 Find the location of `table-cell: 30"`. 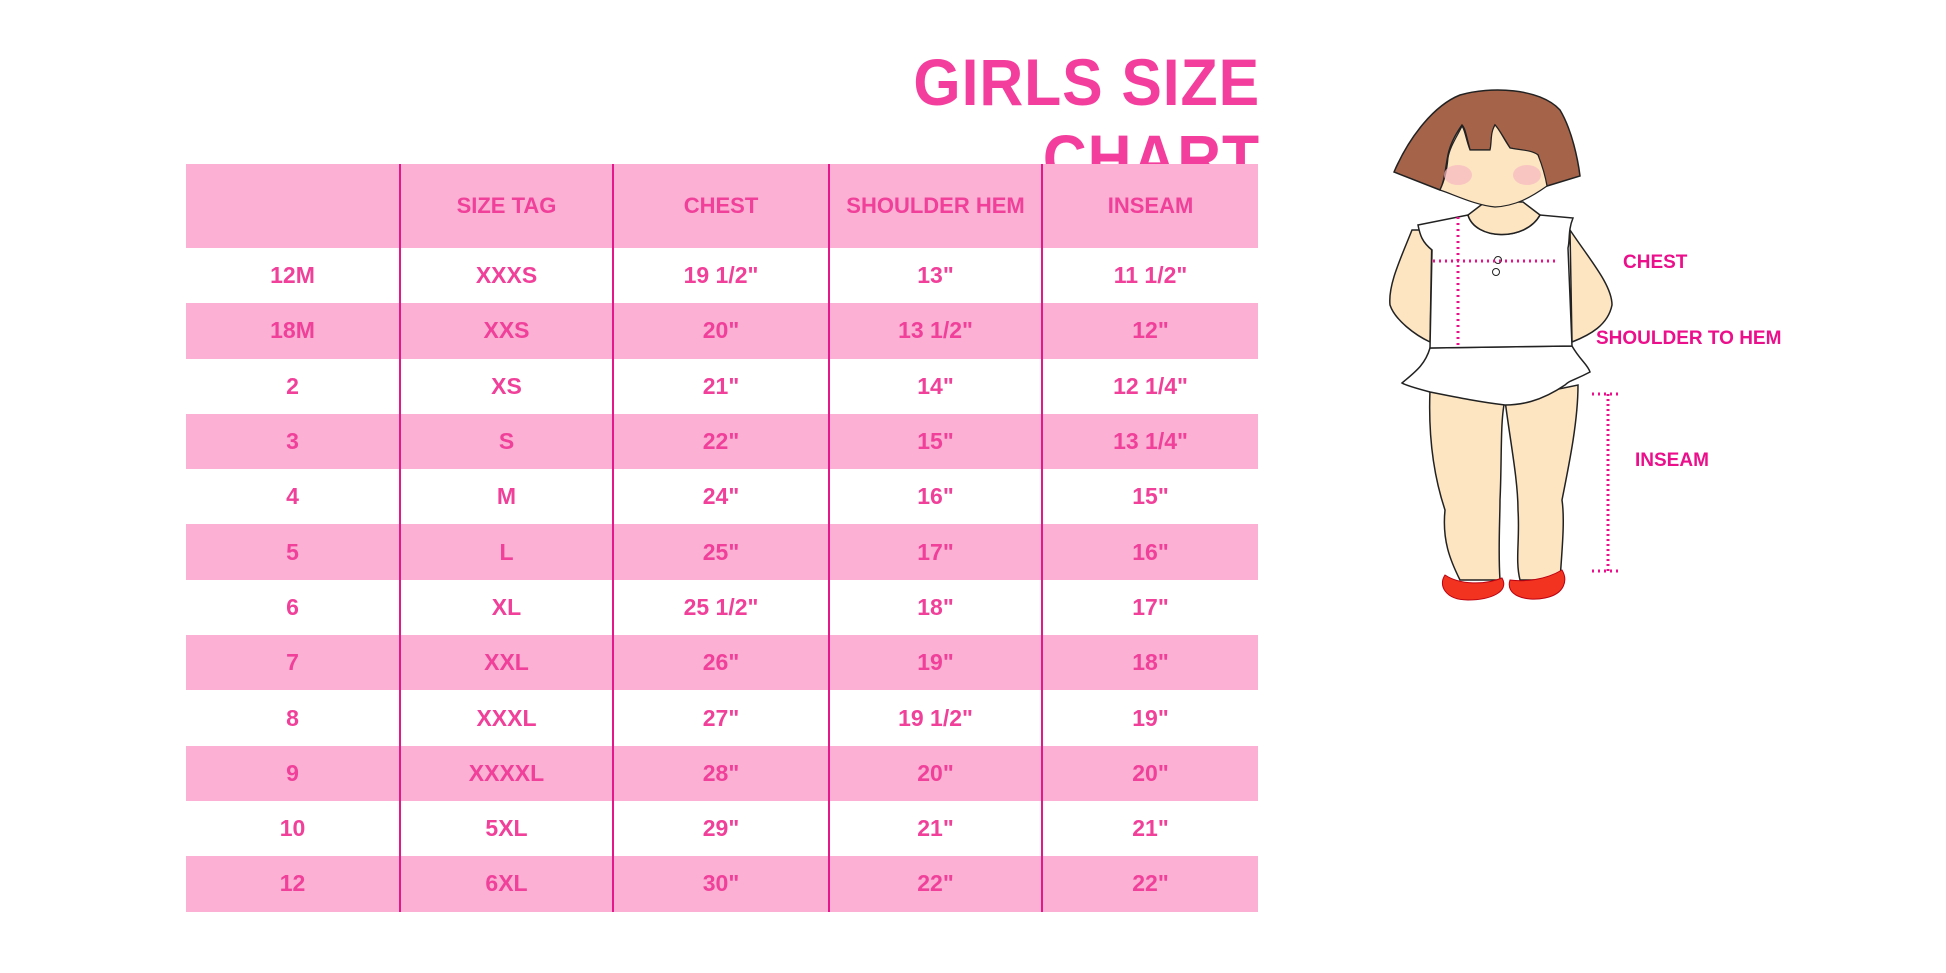

table-cell: 30" is located at coordinates (720, 884).